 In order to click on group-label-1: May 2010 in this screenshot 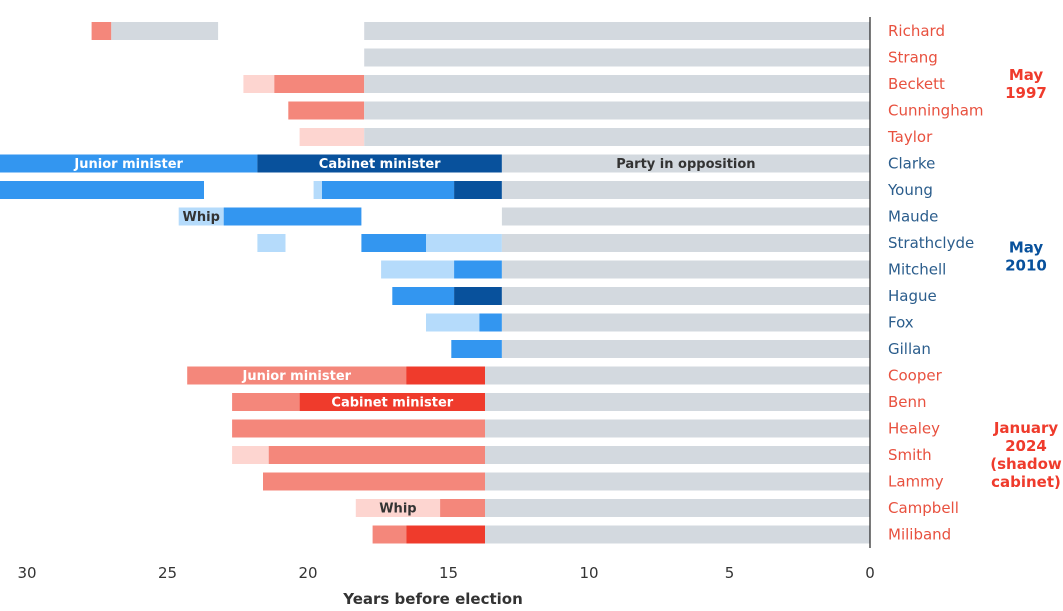, I will do `click(1026, 256)`.